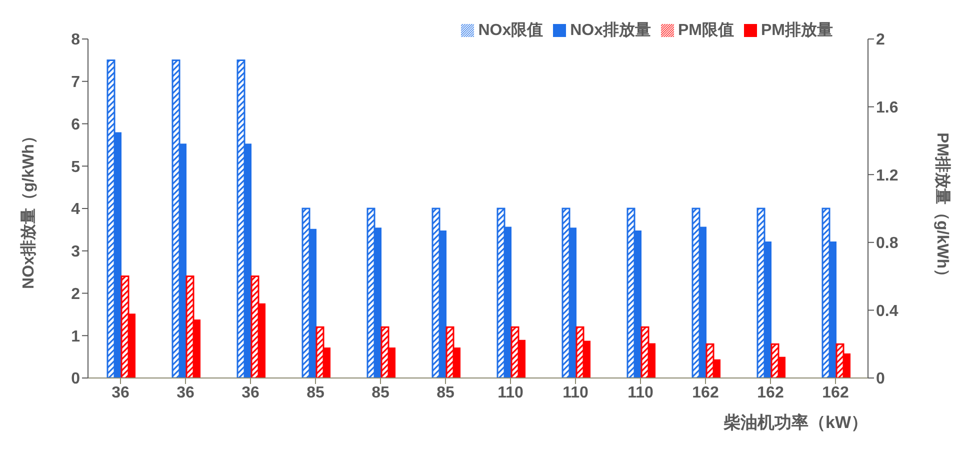 This screenshot has height=455, width=963. Describe the element at coordinates (880, 40) in the screenshot. I see `y2-tick-label: 2` at that location.